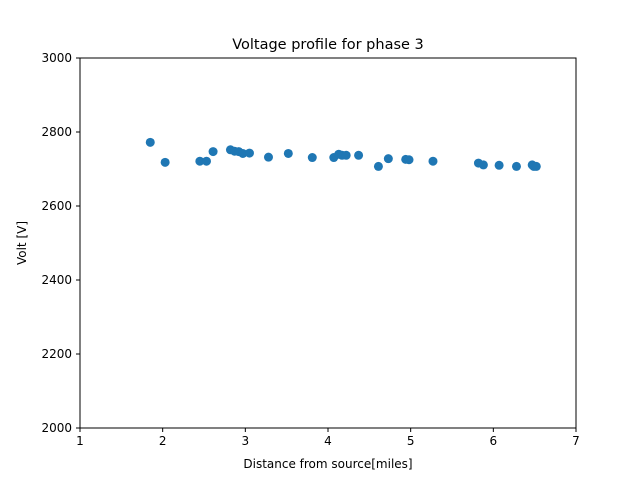  I want to click on chart-title: Voltage profile for phase 3, so click(328, 45).